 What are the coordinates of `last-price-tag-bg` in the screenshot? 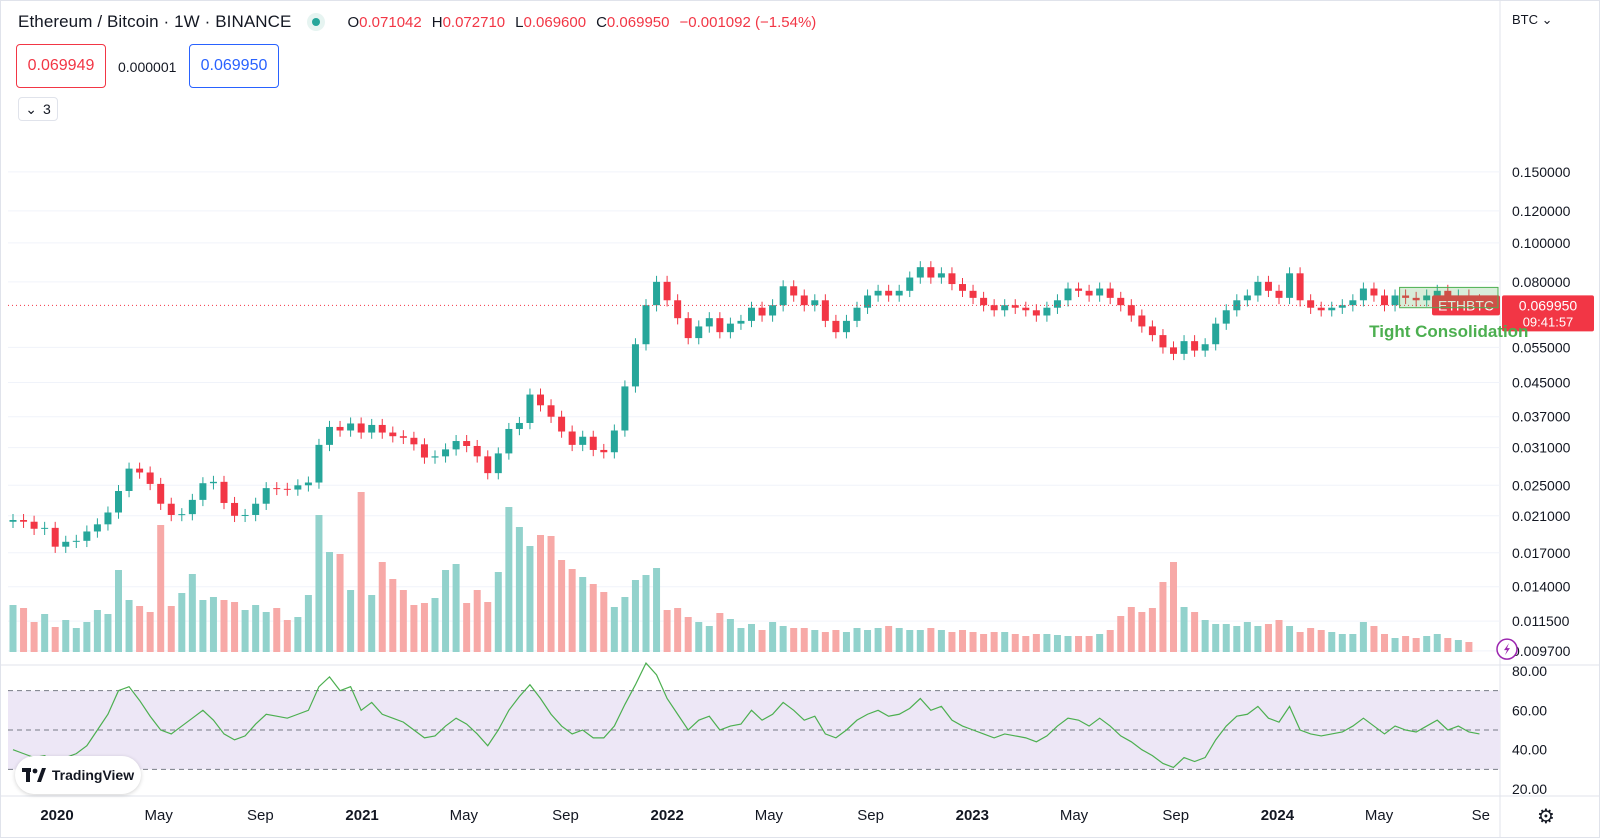 It's located at (1548, 313).